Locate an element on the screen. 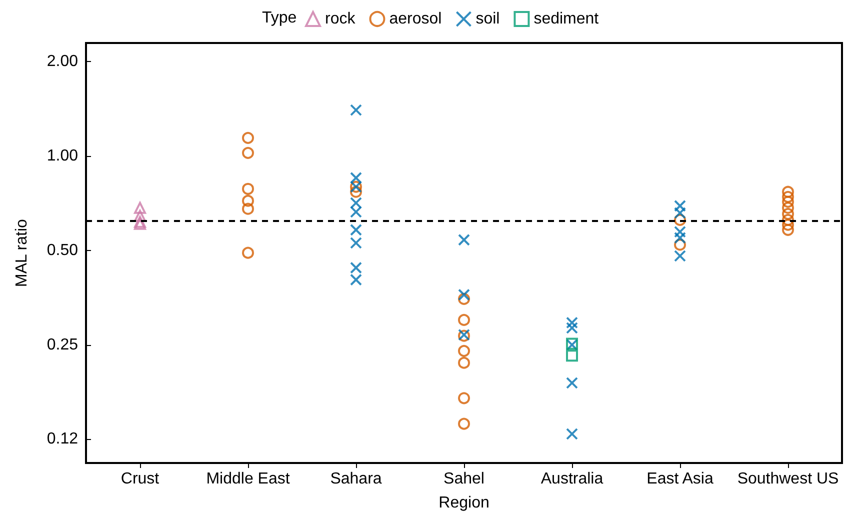  x-tick-label: East Asia is located at coordinates (680, 479).